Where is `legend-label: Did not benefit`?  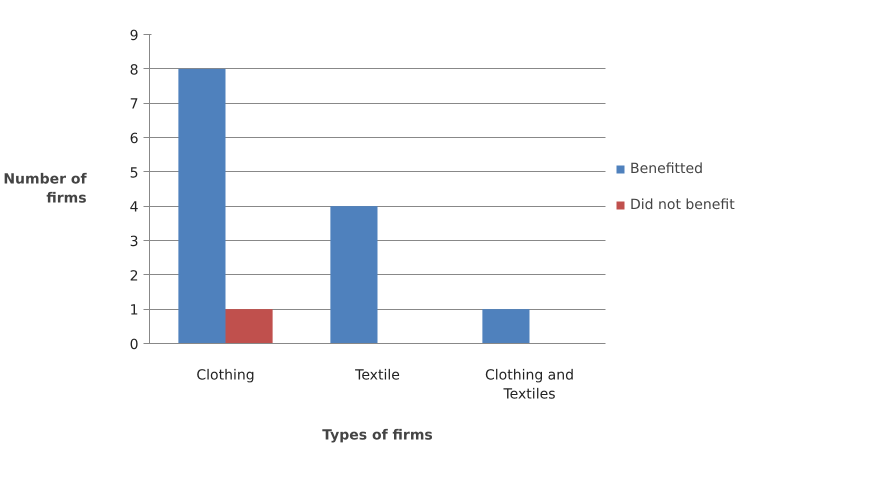 legend-label: Did not benefit is located at coordinates (682, 205).